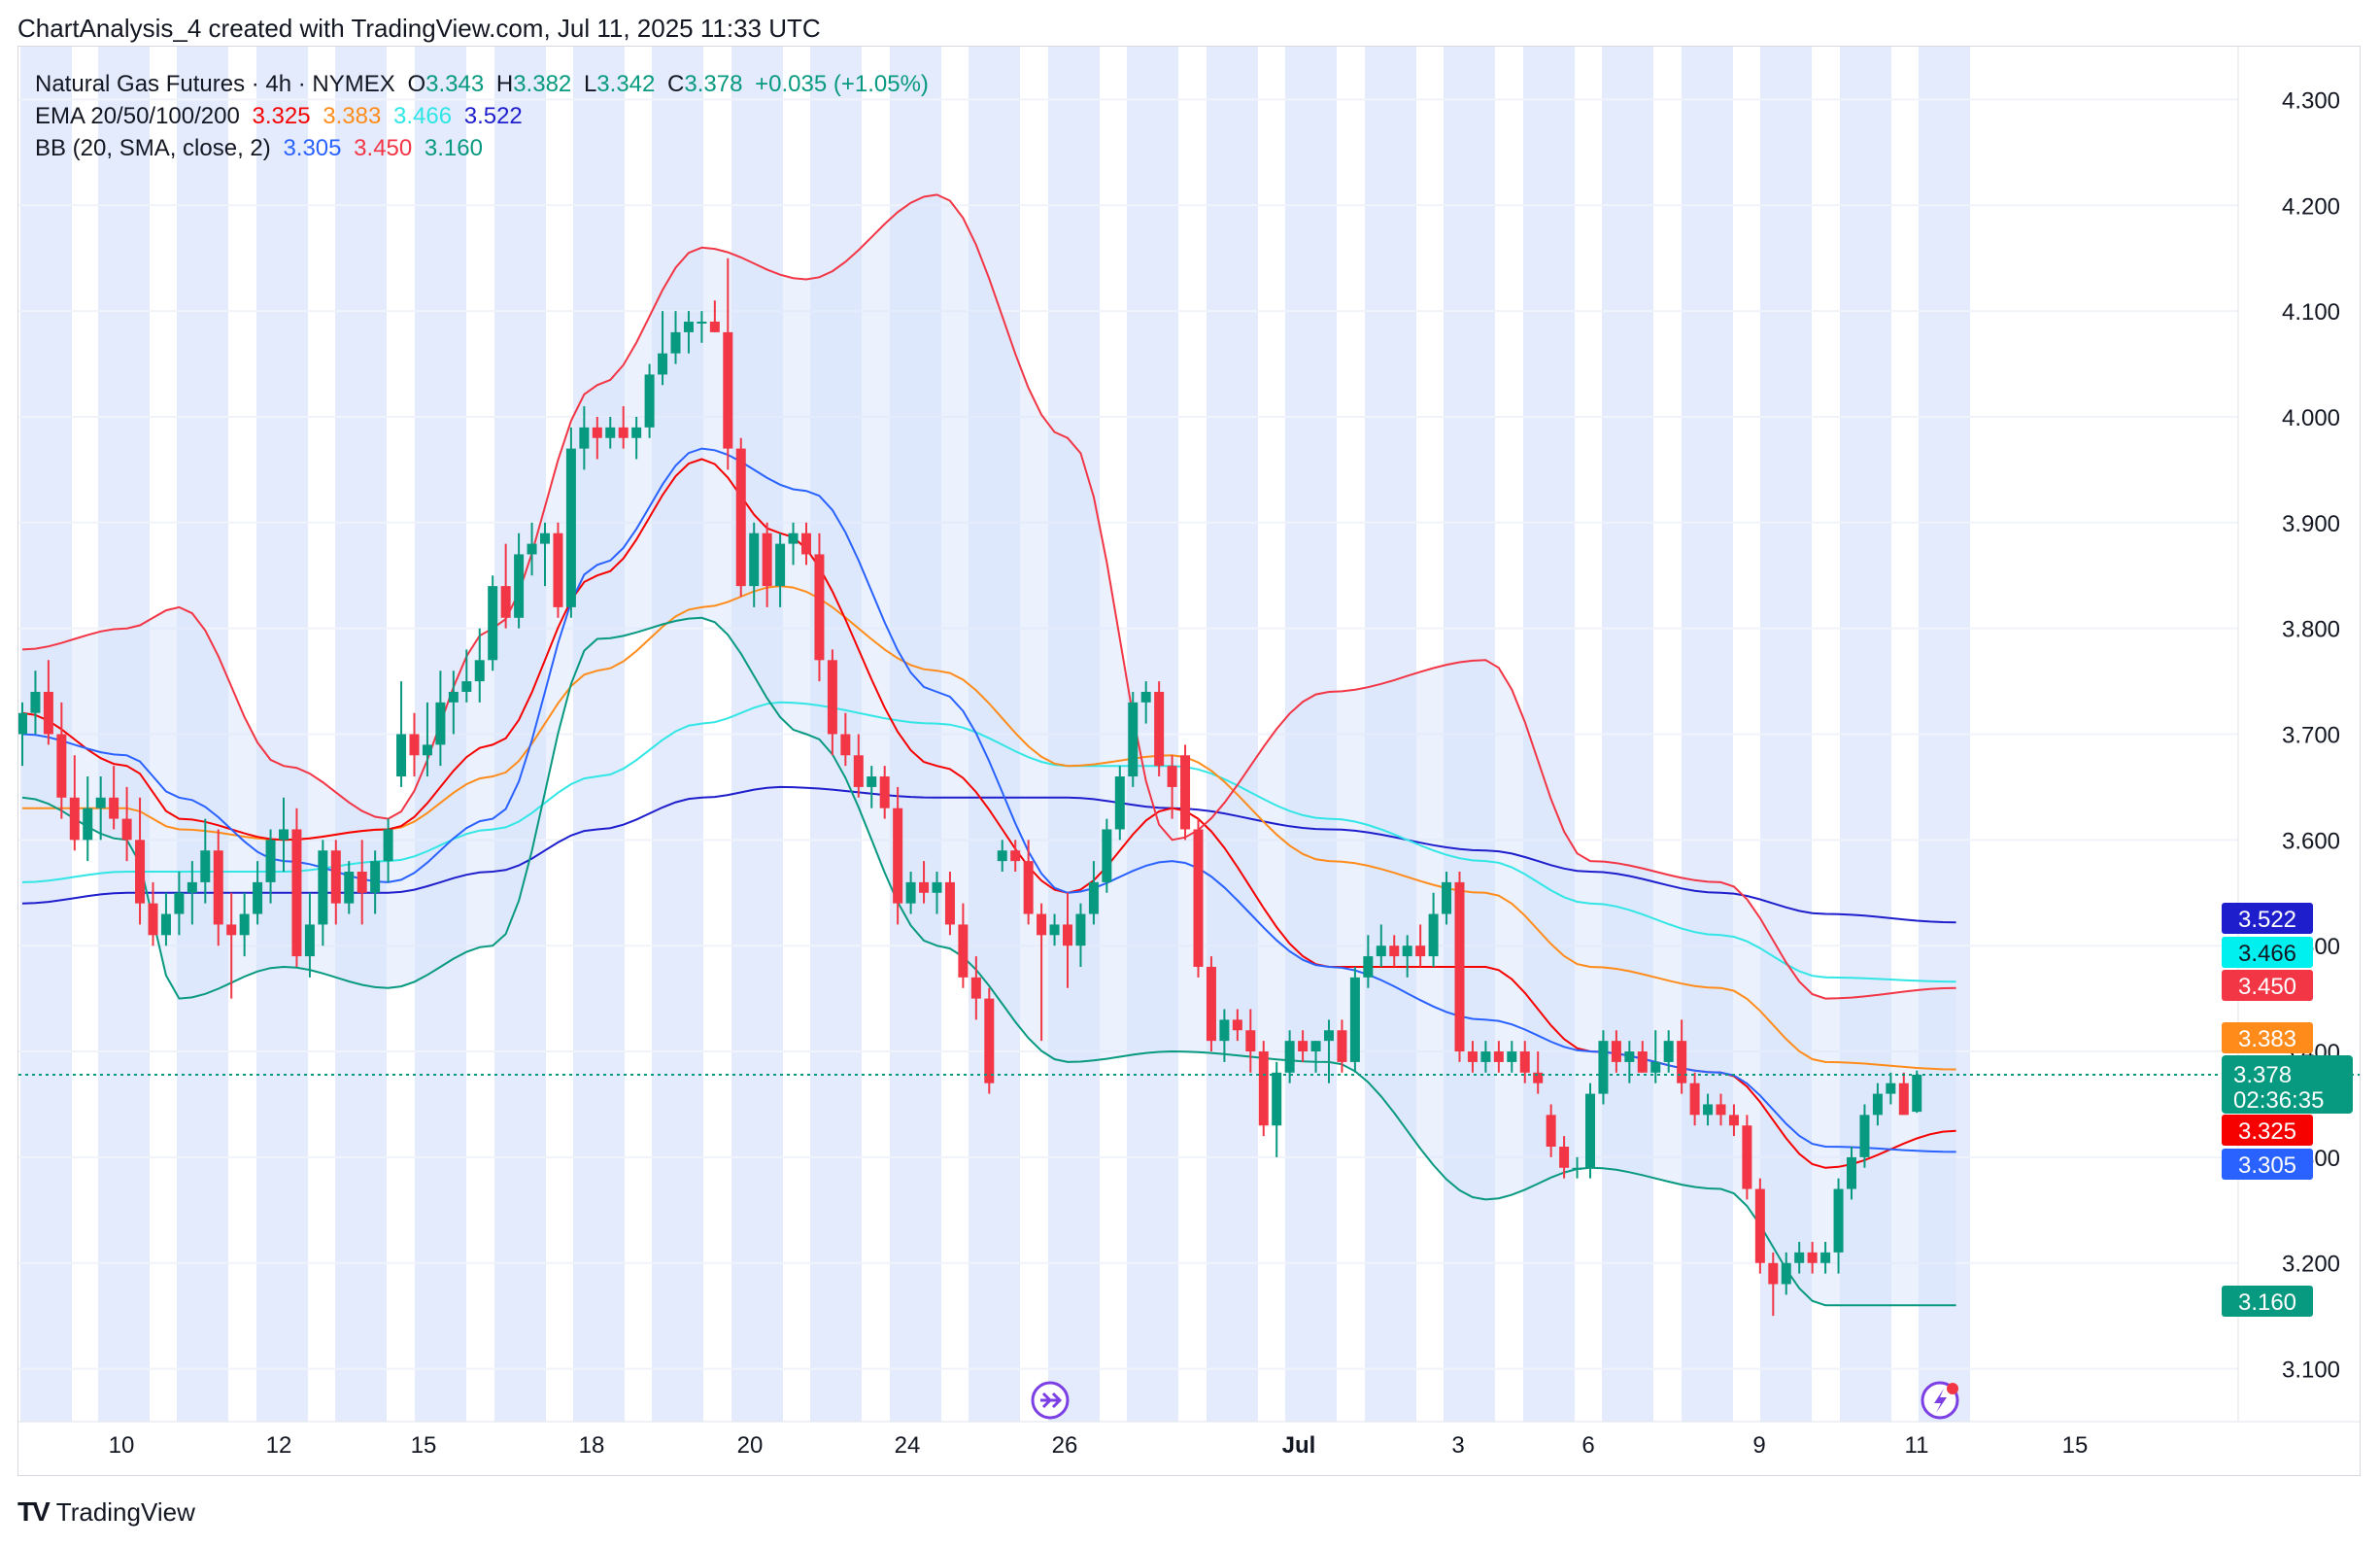 This screenshot has width=2380, height=1547. I want to click on symbol-name: Natural Gas Futures · 4h · NYMEX, so click(215, 84).